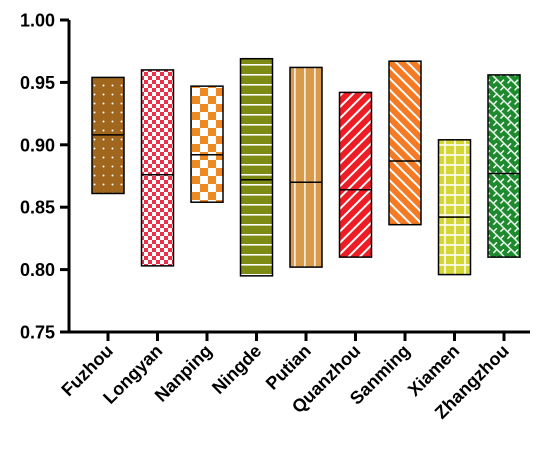 The width and height of the screenshot is (550, 460). Describe the element at coordinates (355, 174) in the screenshot. I see `bar-quanzhou` at that location.